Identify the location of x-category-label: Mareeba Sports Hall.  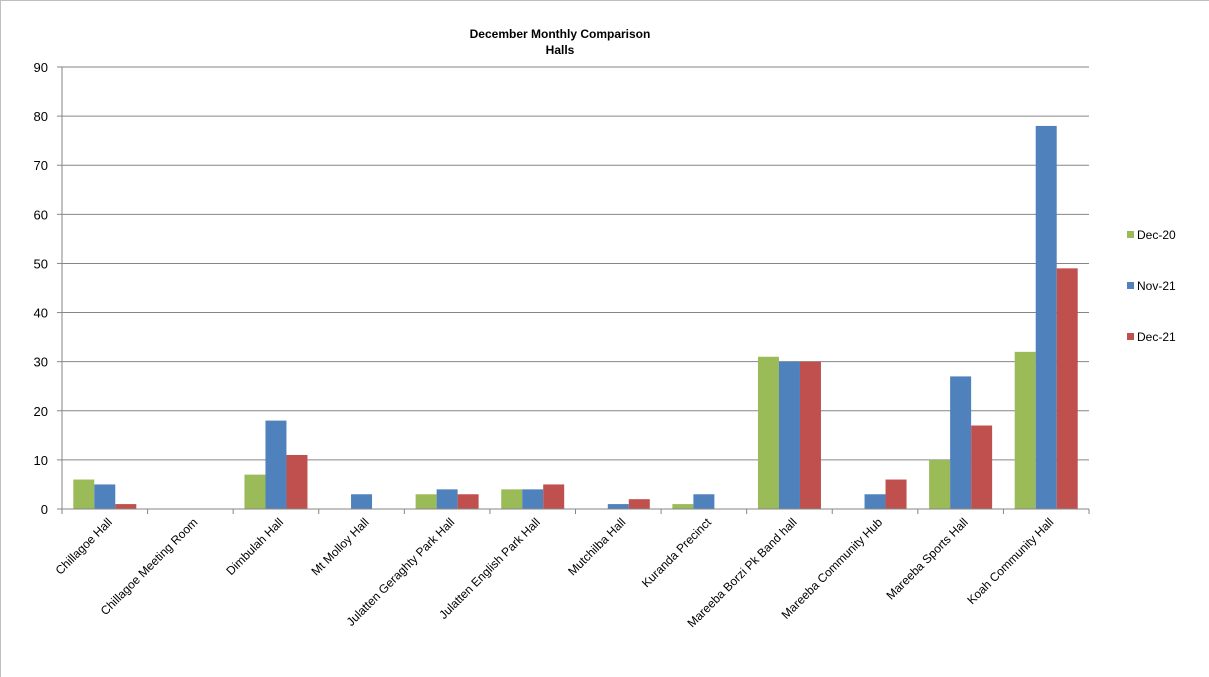
(926, 558).